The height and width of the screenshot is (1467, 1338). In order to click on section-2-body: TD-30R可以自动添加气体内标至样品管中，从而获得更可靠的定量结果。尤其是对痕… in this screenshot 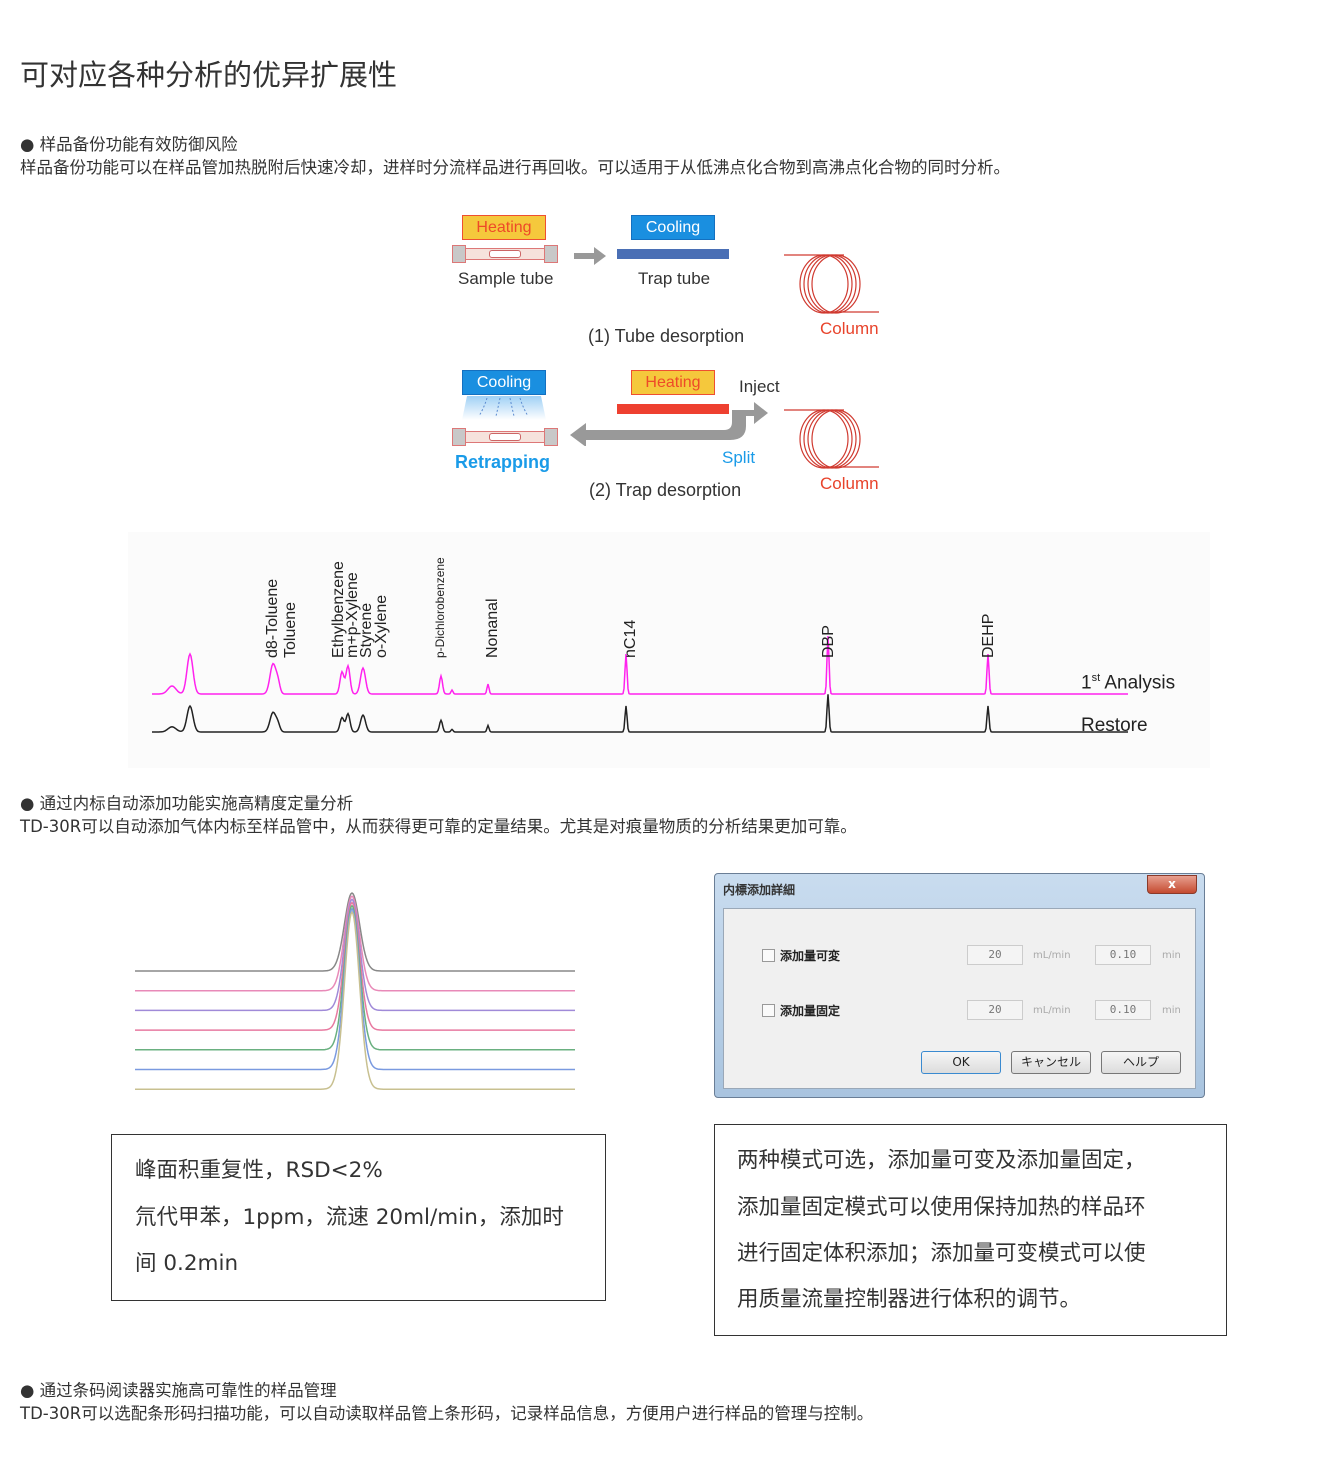, I will do `click(438, 826)`.